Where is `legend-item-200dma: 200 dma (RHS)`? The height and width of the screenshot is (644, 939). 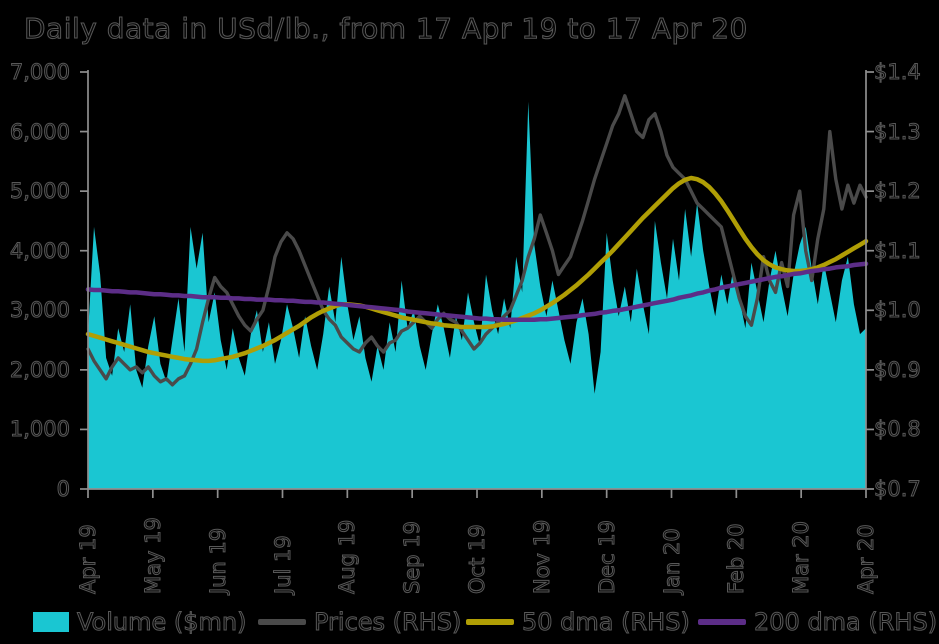 legend-item-200dma: 200 dma (RHS) is located at coordinates (818, 622).